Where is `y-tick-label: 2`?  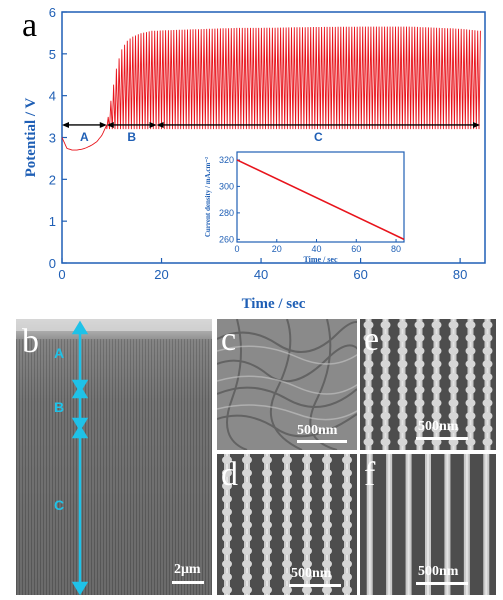
y-tick-label: 2 is located at coordinates (52, 179).